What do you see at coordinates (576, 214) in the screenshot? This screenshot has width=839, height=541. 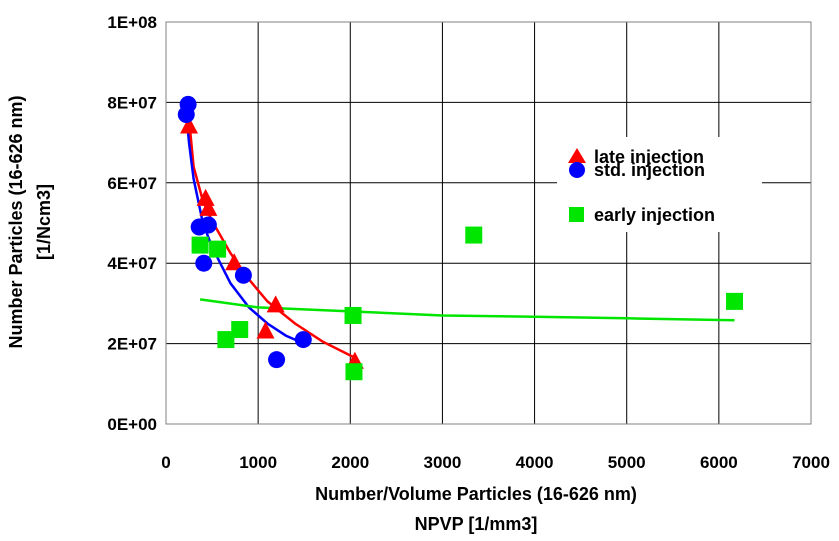 I see `legend-marker-square-icon` at bounding box center [576, 214].